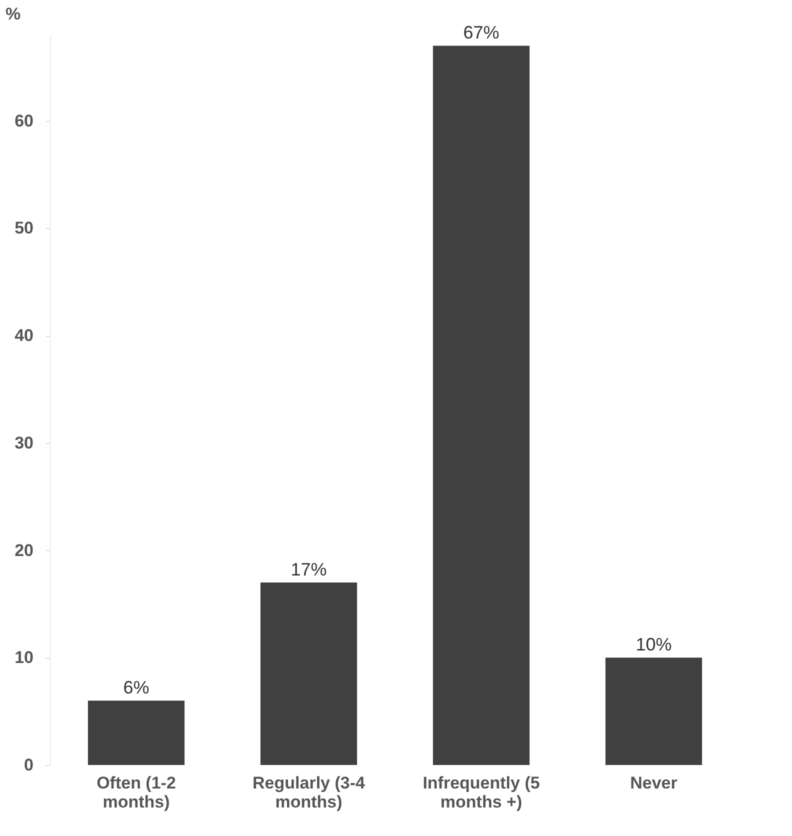 Image resolution: width=792 pixels, height=836 pixels. What do you see at coordinates (309, 793) in the screenshot?
I see `x-tick-label: Regularly (3-4 months)` at bounding box center [309, 793].